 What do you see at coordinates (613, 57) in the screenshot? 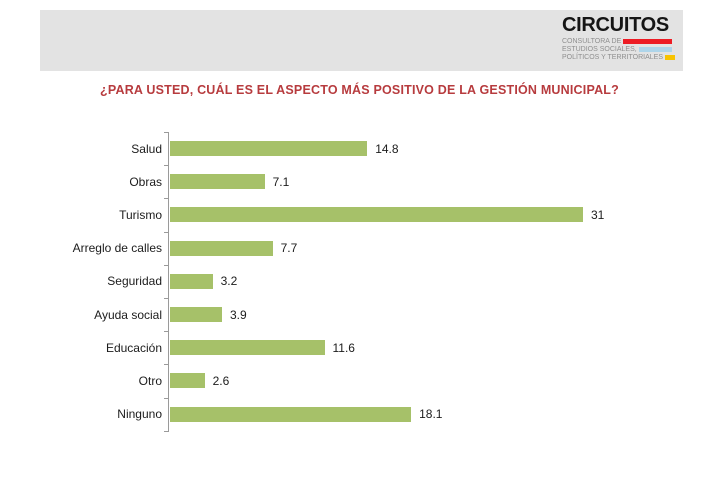
I see `logo-tagline-text: POLÍTICOS Y TERRITORIALES` at bounding box center [613, 57].